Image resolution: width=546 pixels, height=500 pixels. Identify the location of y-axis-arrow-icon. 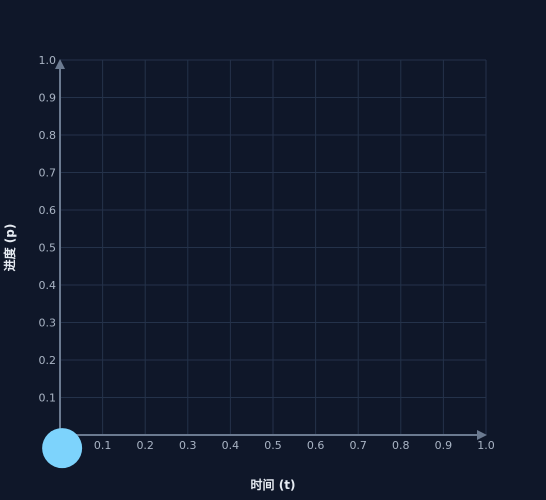
(60, 64).